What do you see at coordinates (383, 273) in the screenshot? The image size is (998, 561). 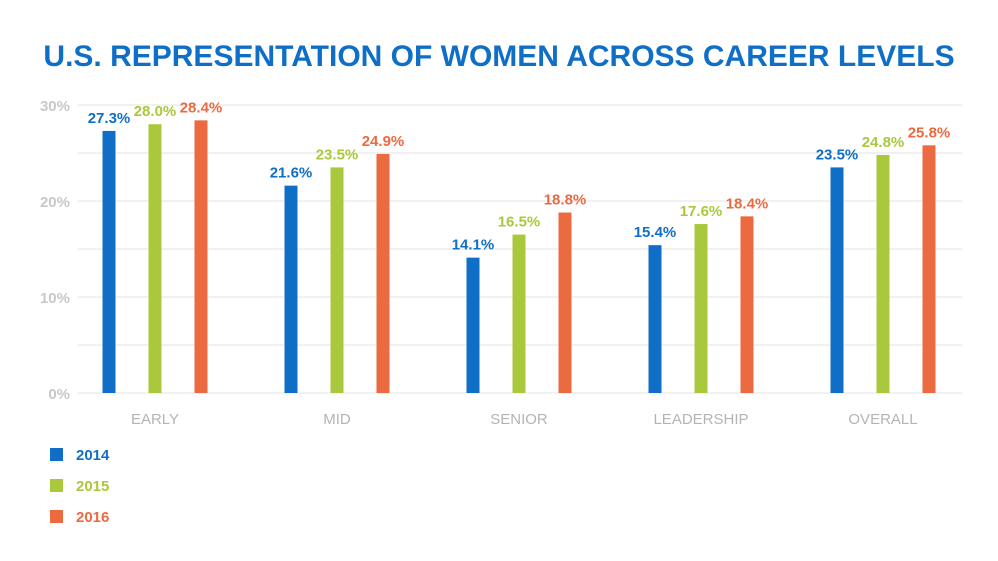 I see `bar-2016-mid` at bounding box center [383, 273].